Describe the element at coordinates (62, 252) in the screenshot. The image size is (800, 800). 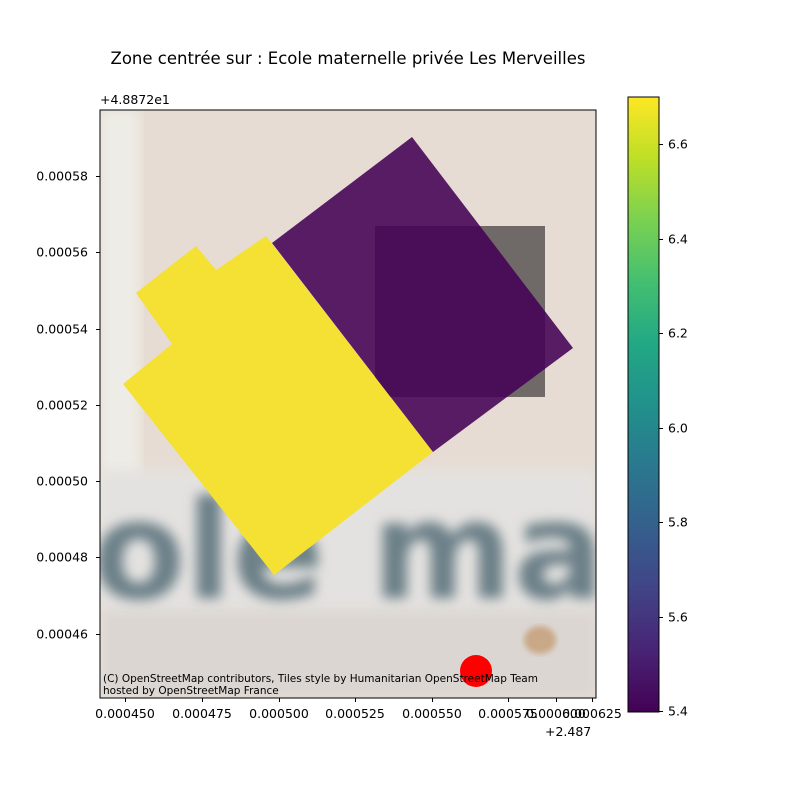
I see `y-tick-label: 0.00056` at that location.